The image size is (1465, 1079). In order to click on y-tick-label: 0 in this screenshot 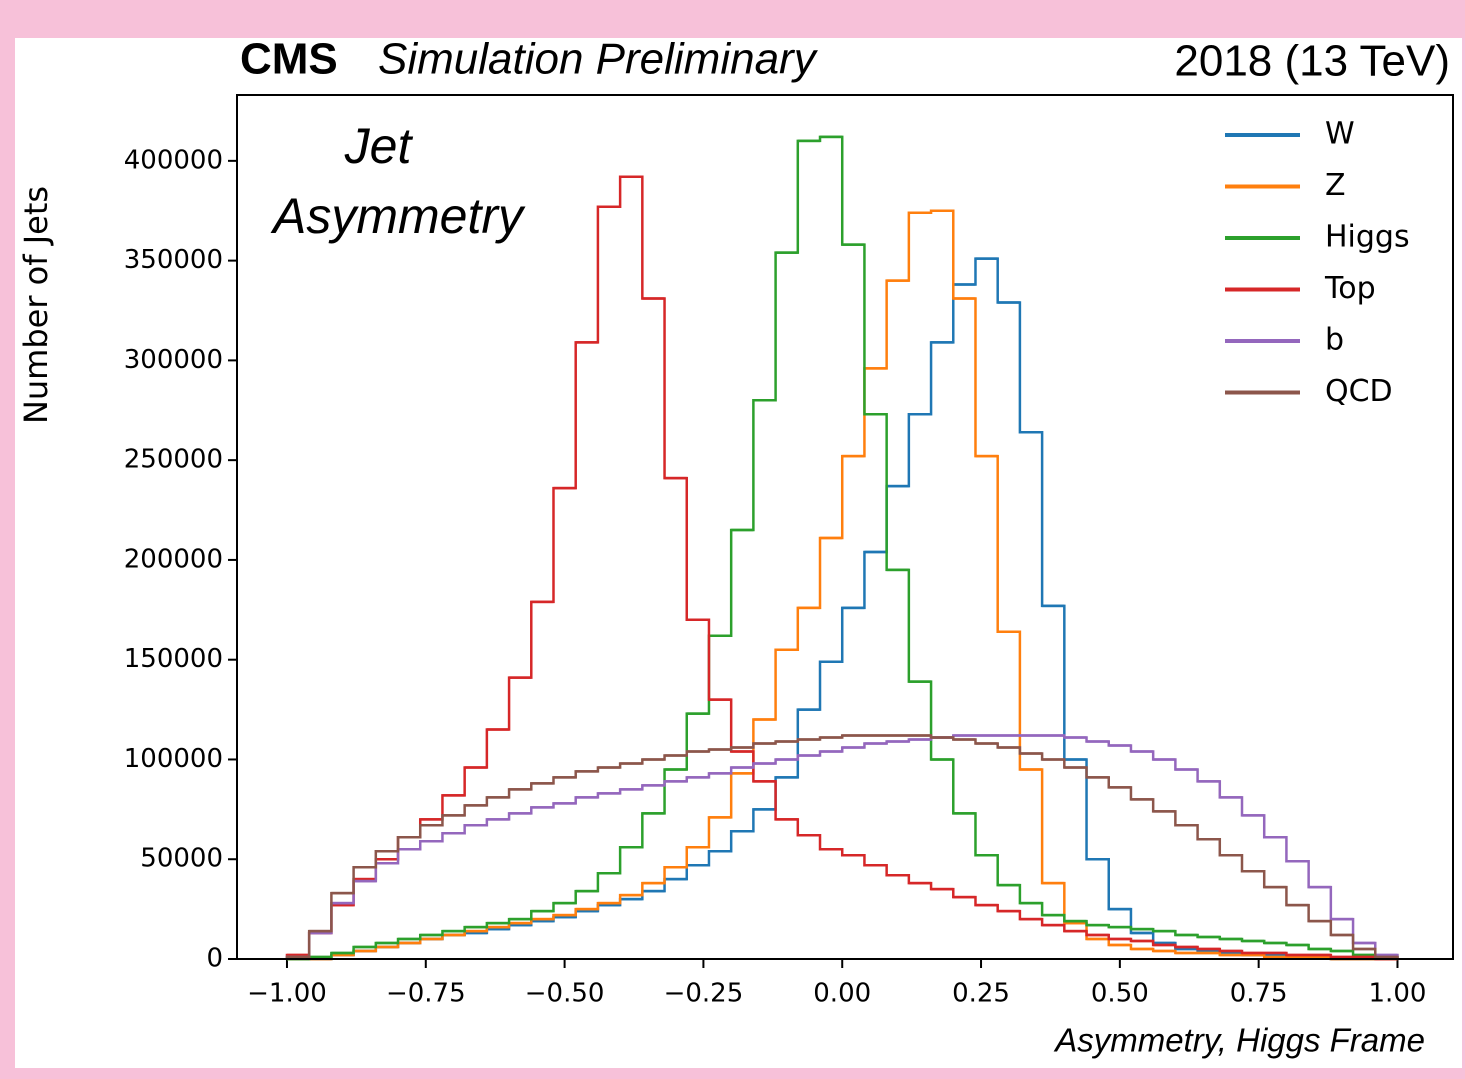, I will do `click(214, 959)`.